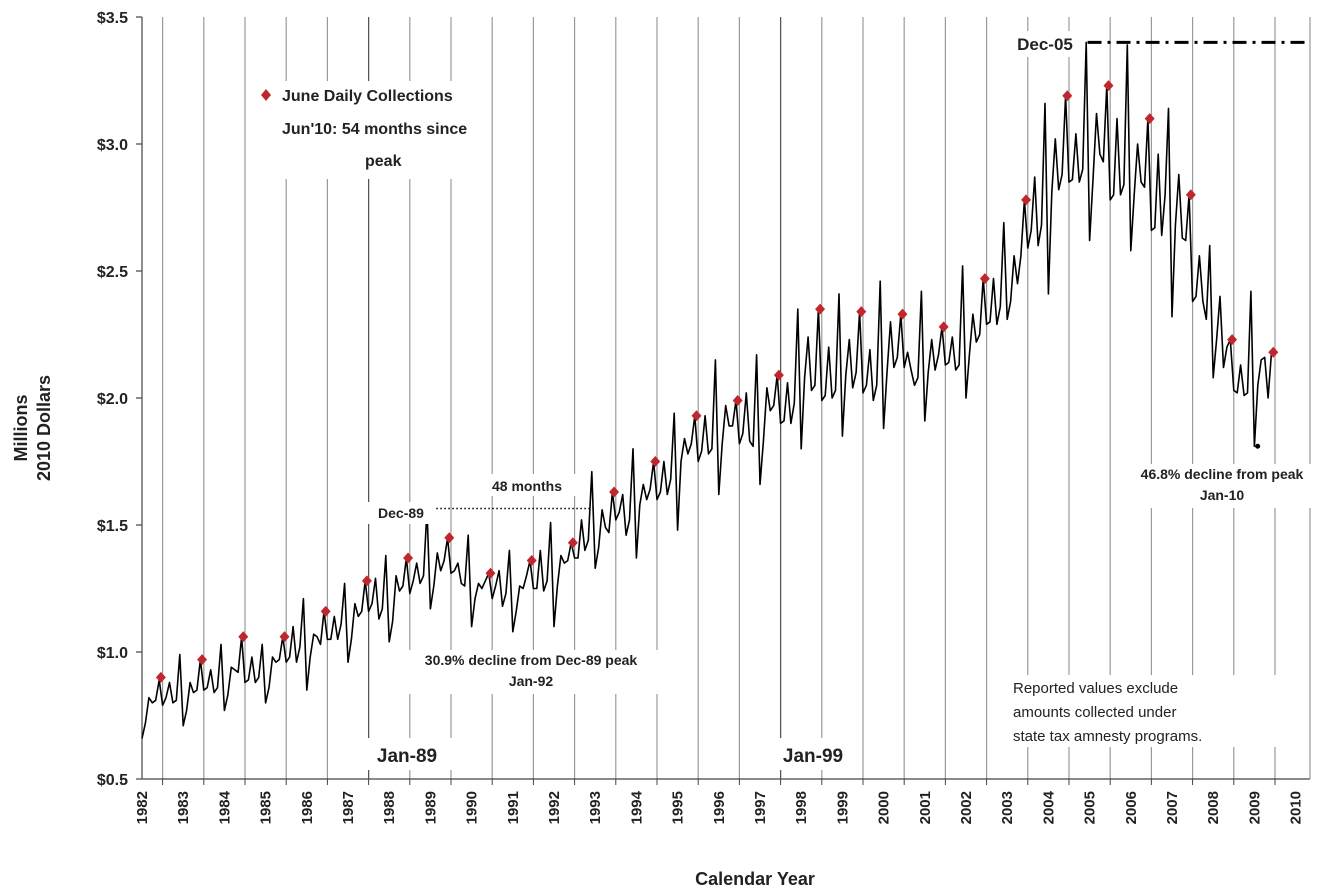 This screenshot has height=893, width=1330. What do you see at coordinates (367, 96) in the screenshot?
I see `legend-label: June Daily Collections` at bounding box center [367, 96].